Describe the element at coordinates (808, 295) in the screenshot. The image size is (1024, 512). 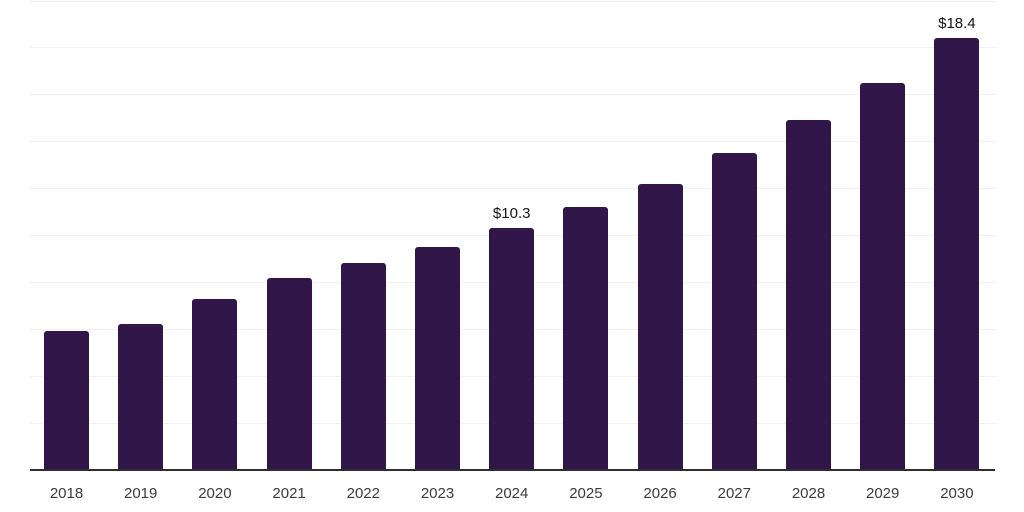
I see `bar-2028` at that location.